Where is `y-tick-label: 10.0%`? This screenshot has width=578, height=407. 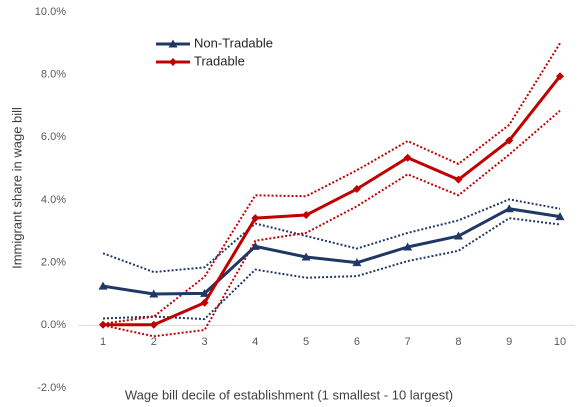 y-tick-label: 10.0% is located at coordinates (50, 12).